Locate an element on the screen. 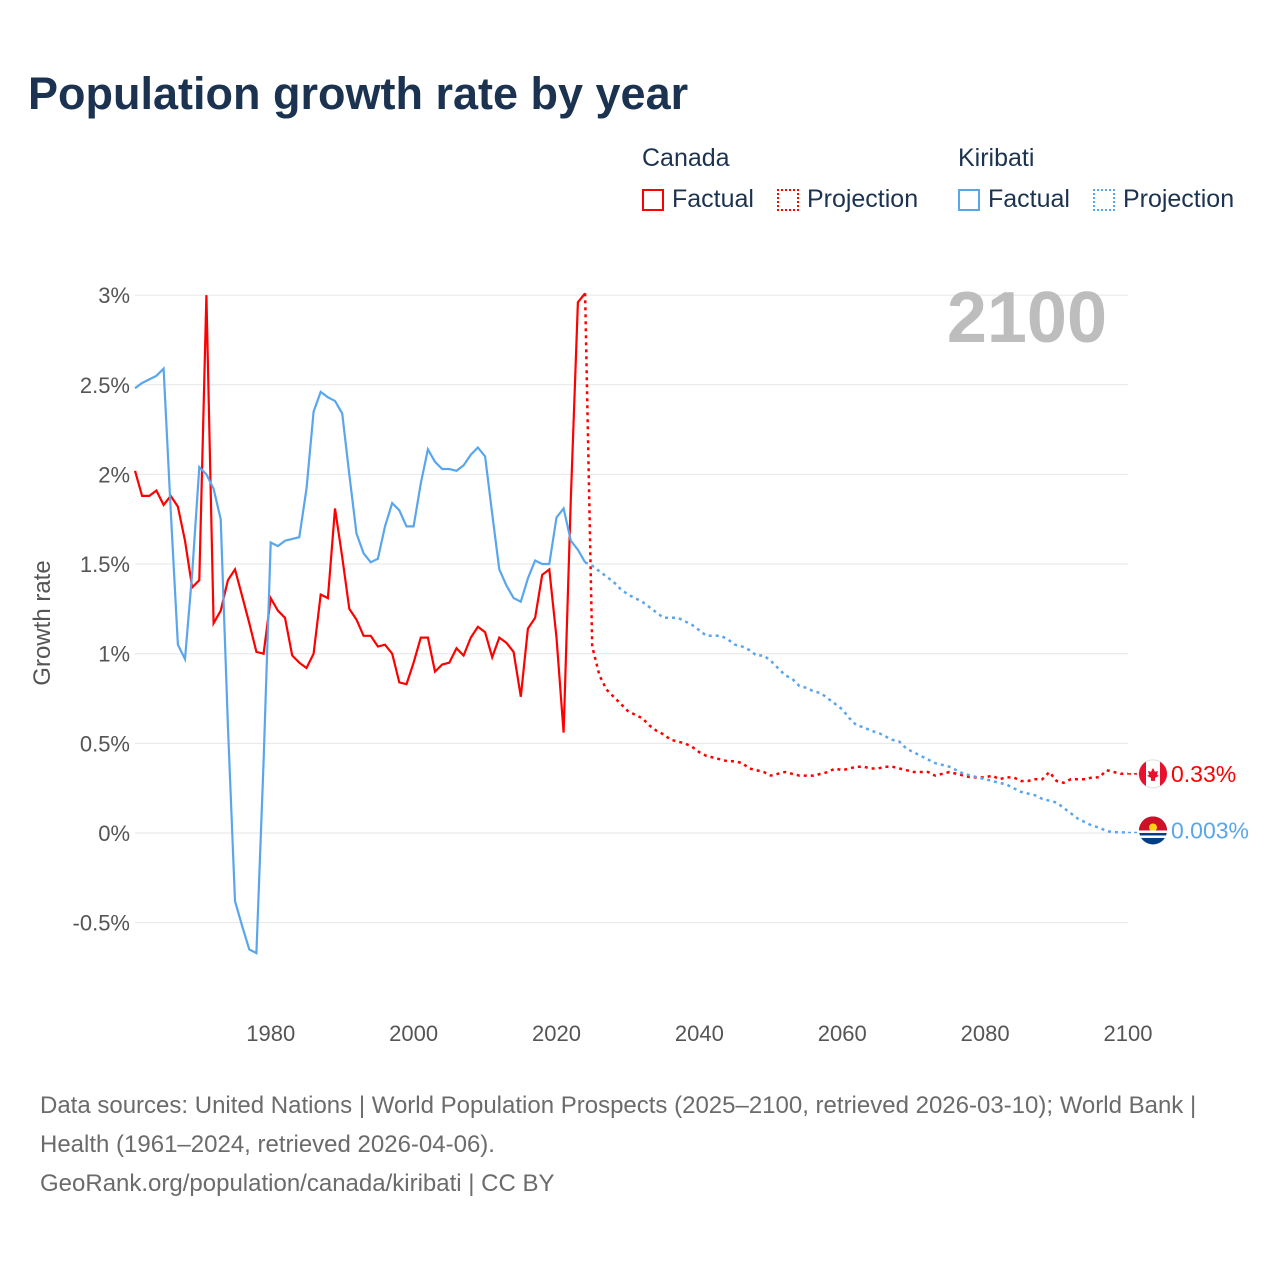  y-tick-label: 1% is located at coordinates (114, 654).